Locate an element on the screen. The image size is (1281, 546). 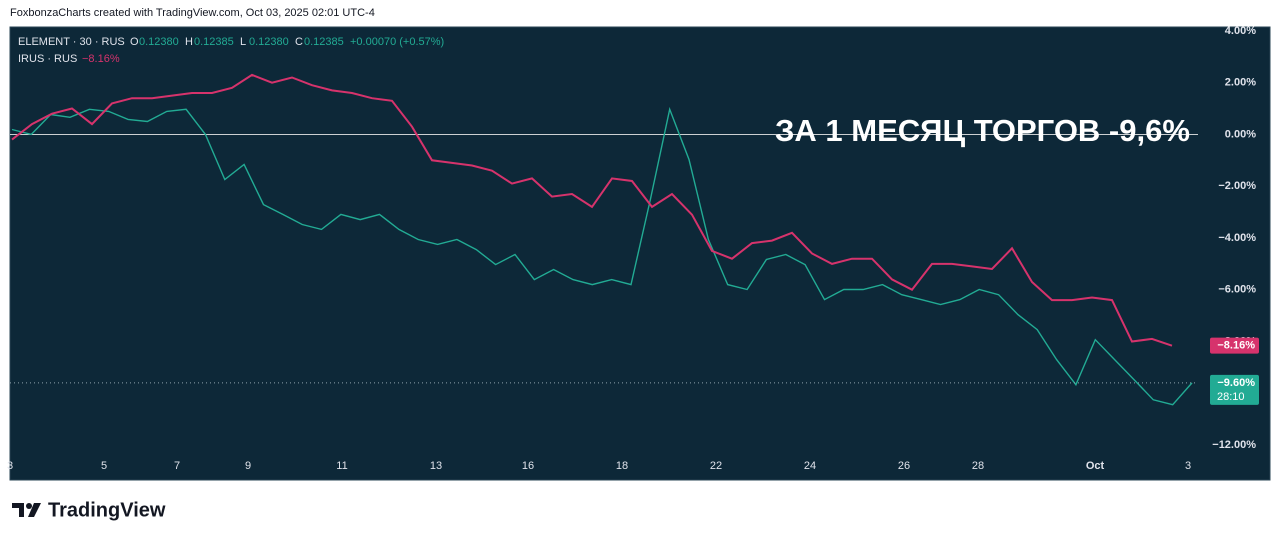
brand: TradingView is located at coordinates (107, 510).